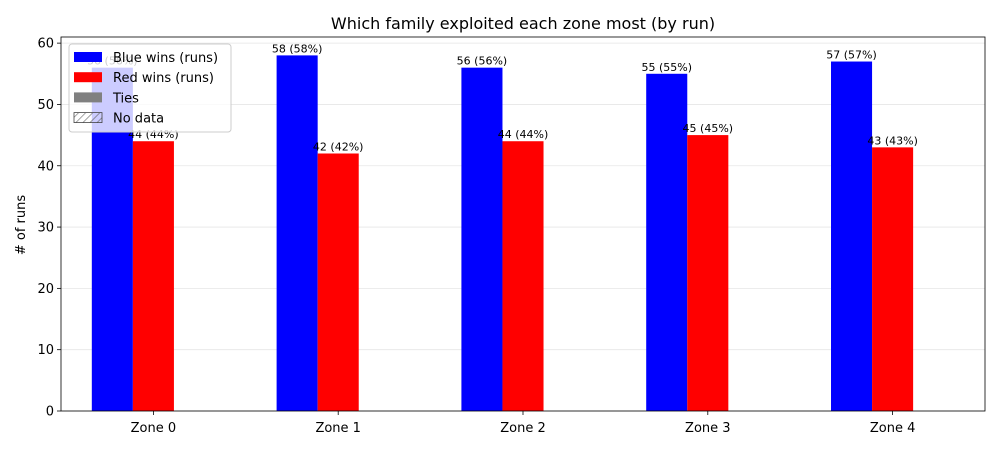 This screenshot has width=1000, height=455. What do you see at coordinates (297, 48) in the screenshot?
I see `bar-value-label: 58 (58%)` at bounding box center [297, 48].